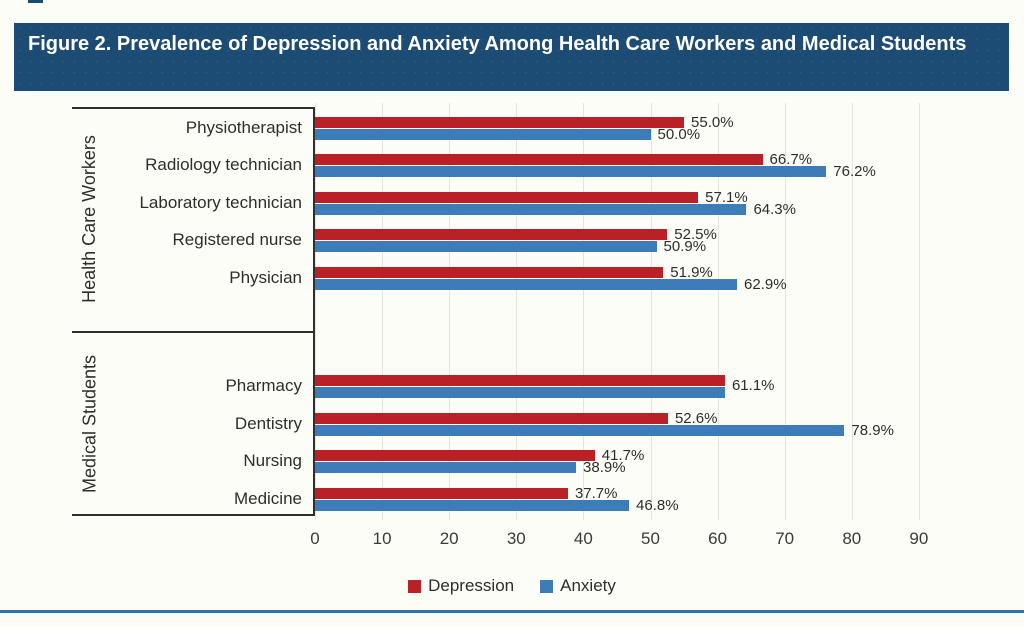 The width and height of the screenshot is (1024, 627). Describe the element at coordinates (650, 538) in the screenshot. I see `x-axis-tick-label: 50` at that location.